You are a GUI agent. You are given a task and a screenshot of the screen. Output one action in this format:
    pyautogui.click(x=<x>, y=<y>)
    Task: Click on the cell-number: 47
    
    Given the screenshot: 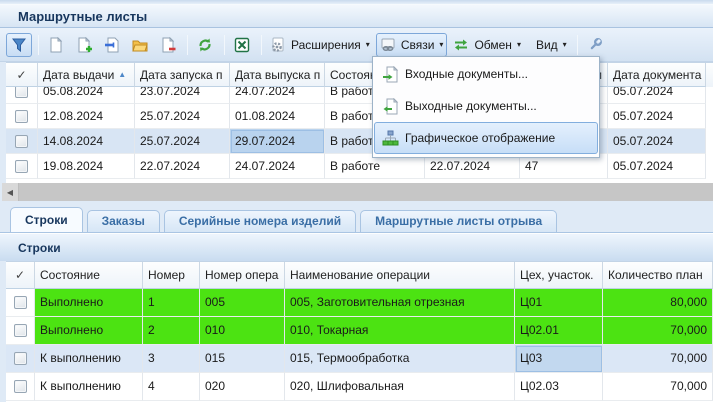 What is the action you would take?
    pyautogui.click(x=564, y=166)
    